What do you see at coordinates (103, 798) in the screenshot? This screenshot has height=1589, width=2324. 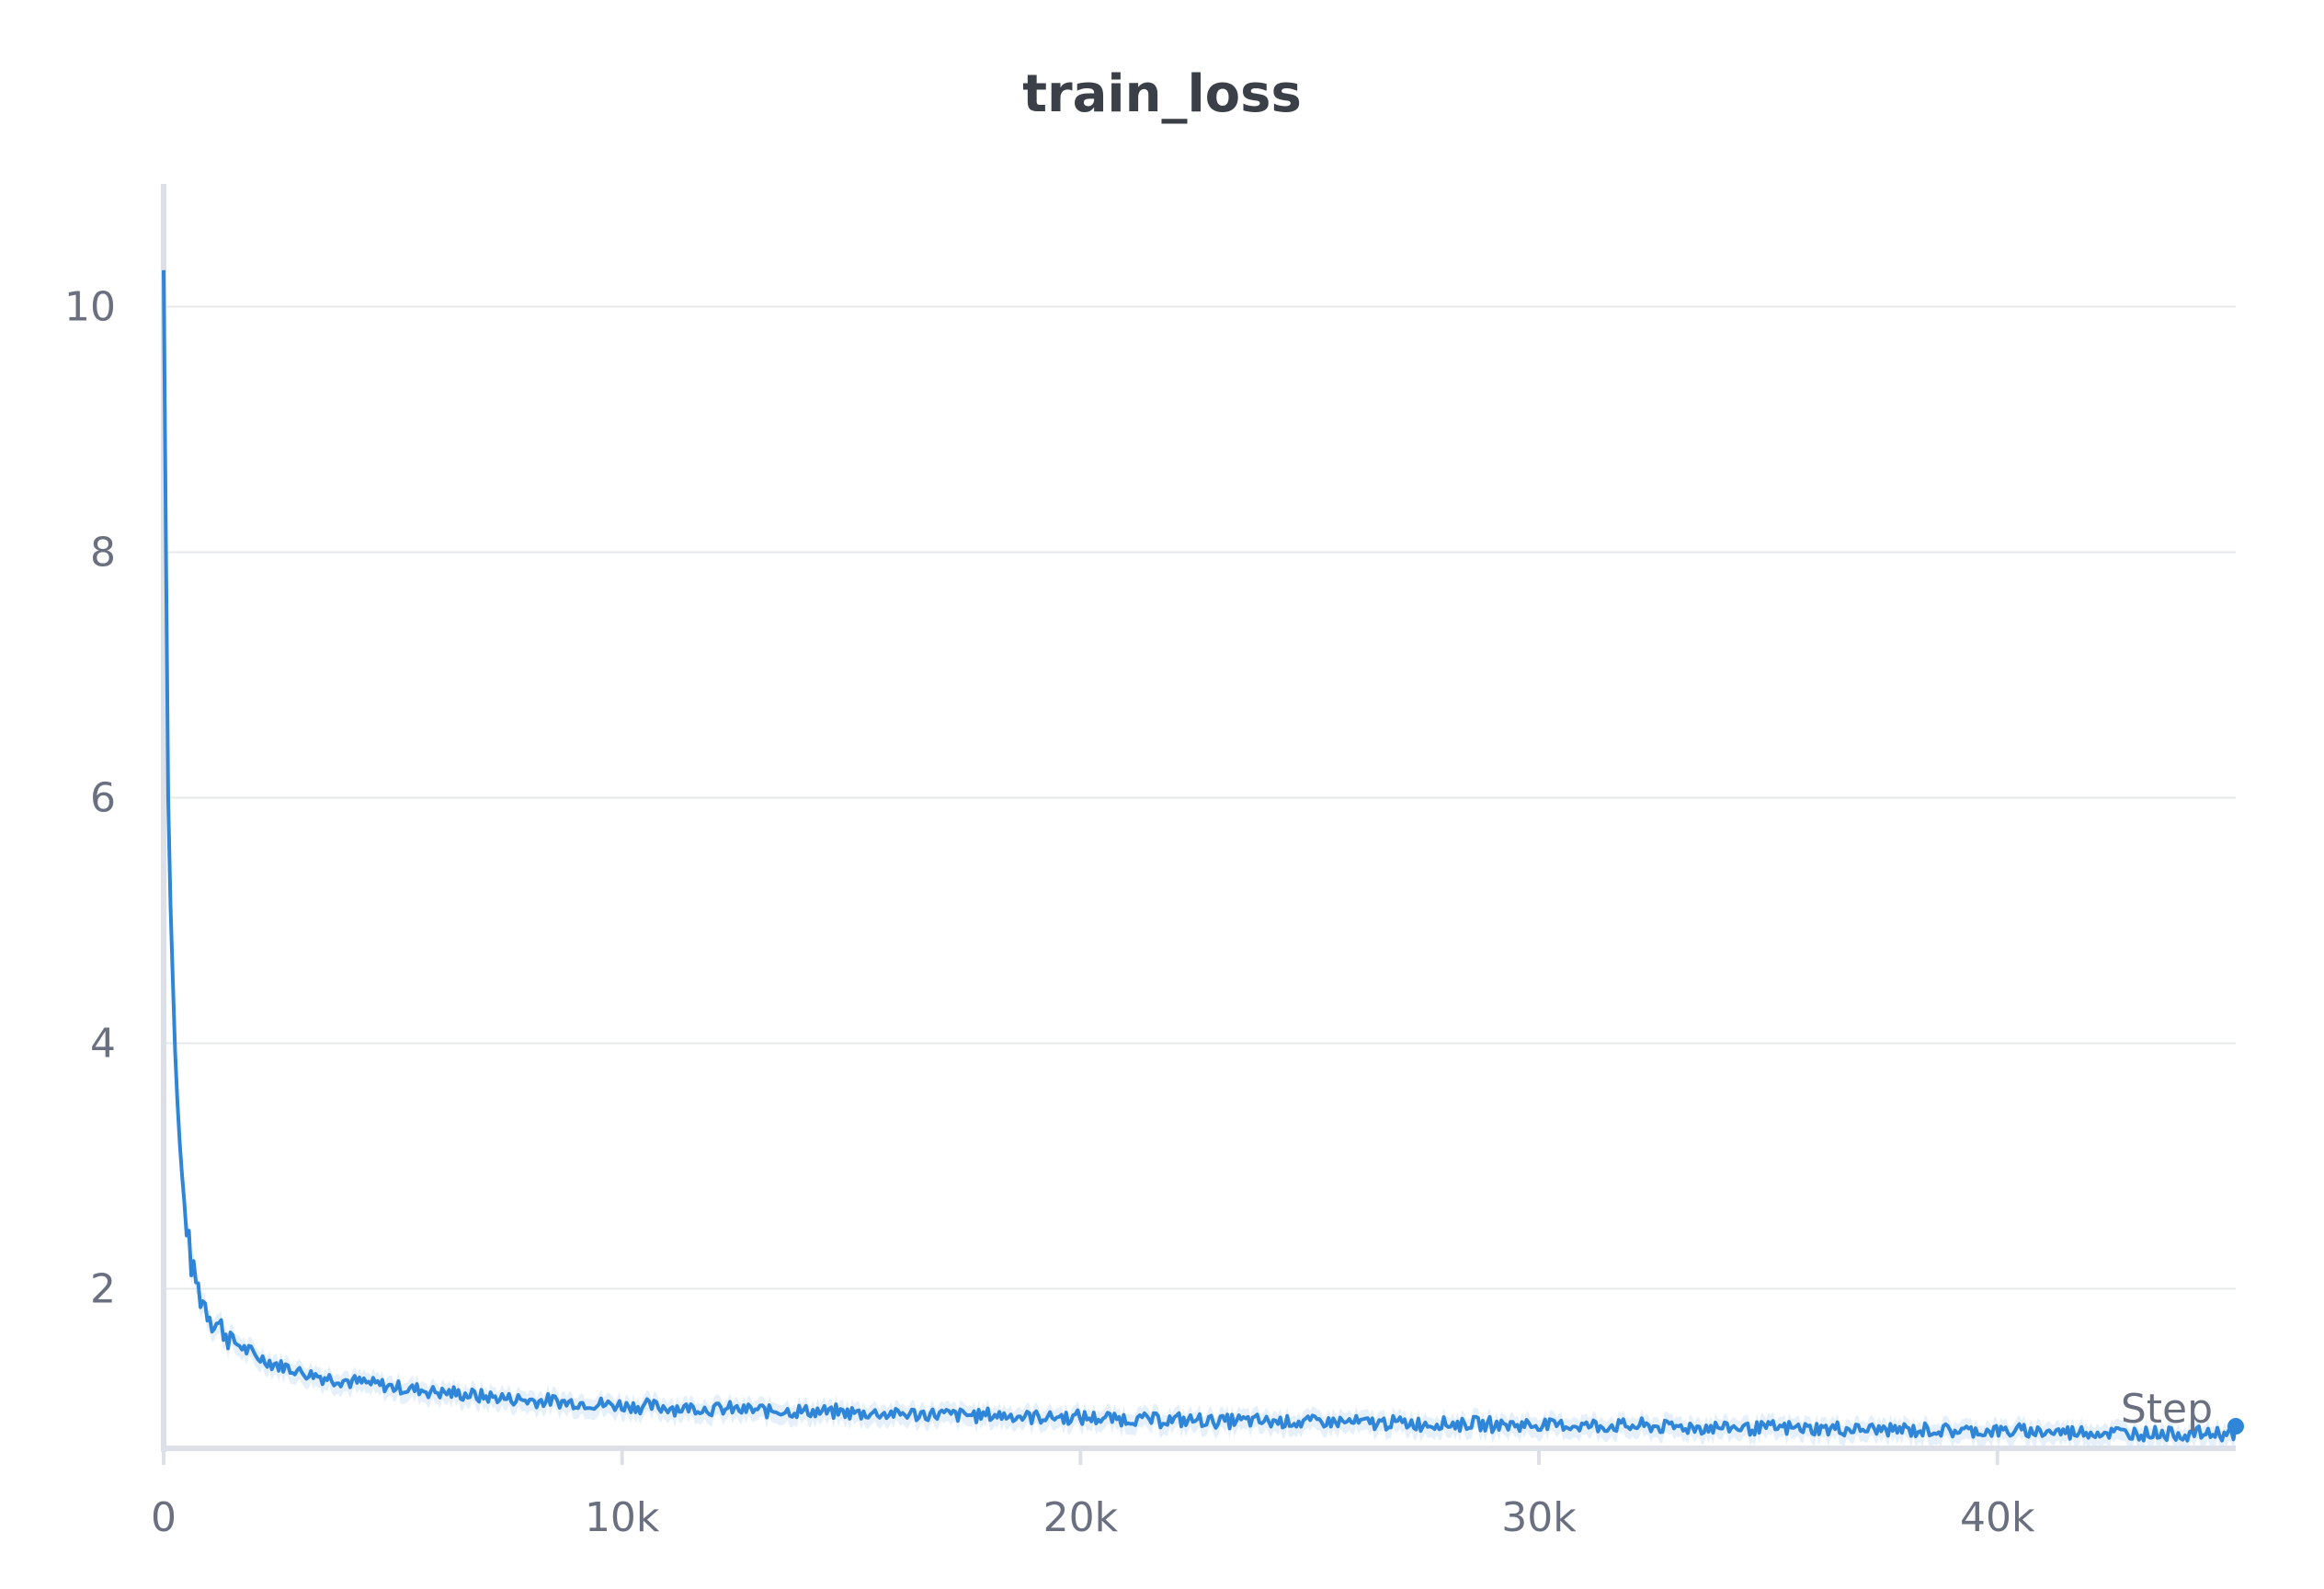 I see `y-tick-label: 6` at bounding box center [103, 798].